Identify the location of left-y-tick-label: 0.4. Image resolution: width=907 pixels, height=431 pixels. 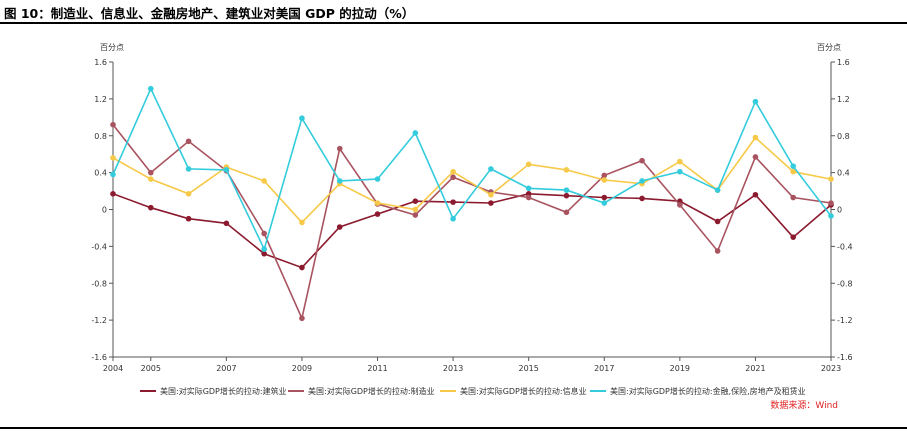
(100, 173).